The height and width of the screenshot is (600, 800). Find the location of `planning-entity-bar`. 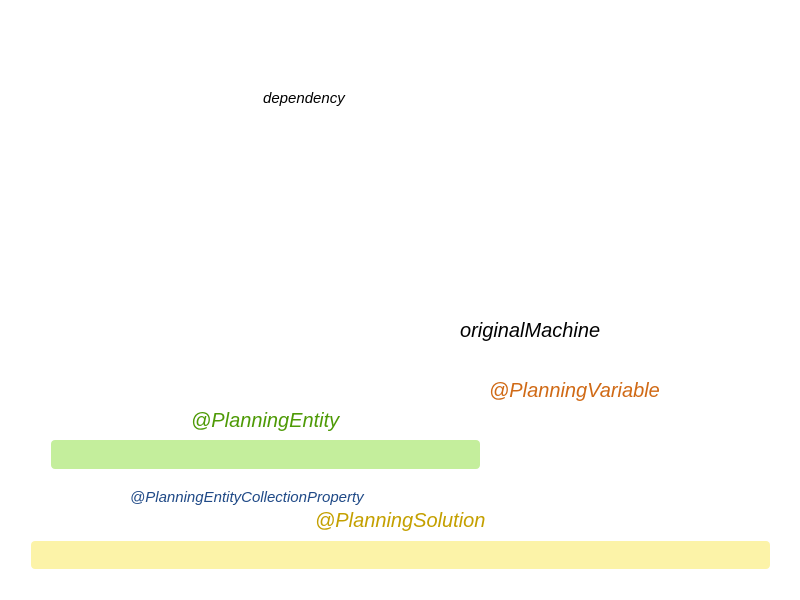

planning-entity-bar is located at coordinates (265, 454).